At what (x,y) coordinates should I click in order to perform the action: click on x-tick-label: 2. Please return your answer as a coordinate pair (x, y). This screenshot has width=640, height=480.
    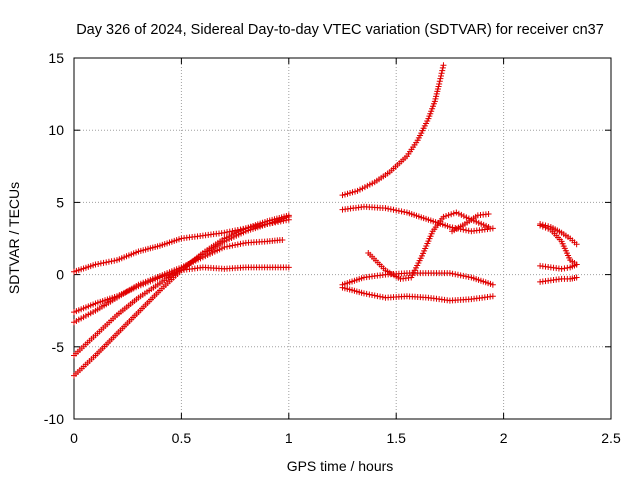
    Looking at the image, I should click on (504, 438).